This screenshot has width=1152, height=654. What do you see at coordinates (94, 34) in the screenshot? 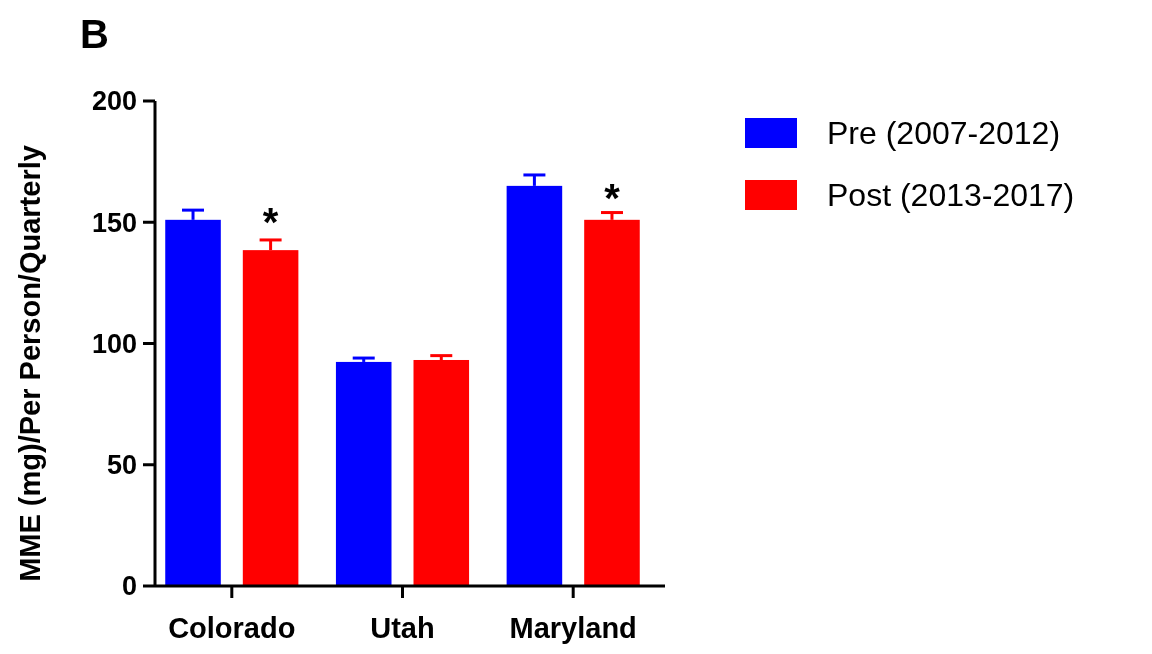
I see `text: B` at bounding box center [94, 34].